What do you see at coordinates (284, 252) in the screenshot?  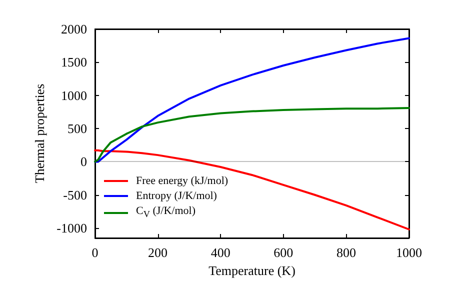 I see `x-tick-label: 600` at bounding box center [284, 252].